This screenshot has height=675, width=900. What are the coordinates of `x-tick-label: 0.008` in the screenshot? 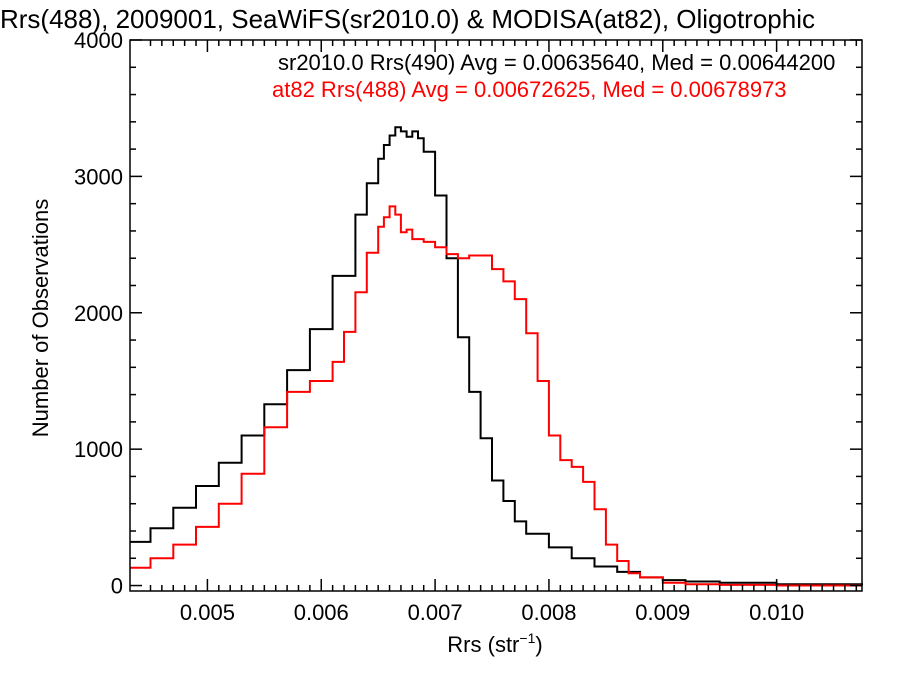 It's located at (548, 612).